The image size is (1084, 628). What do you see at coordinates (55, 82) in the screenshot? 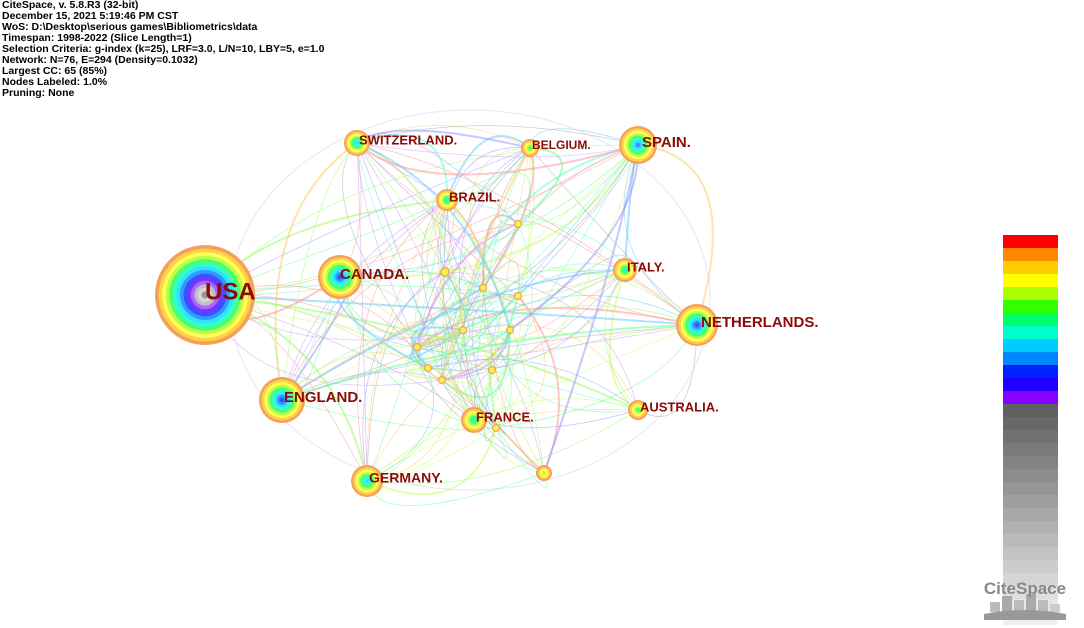
I see `header-line: Nodes Labeled: 1.0%` at bounding box center [55, 82].